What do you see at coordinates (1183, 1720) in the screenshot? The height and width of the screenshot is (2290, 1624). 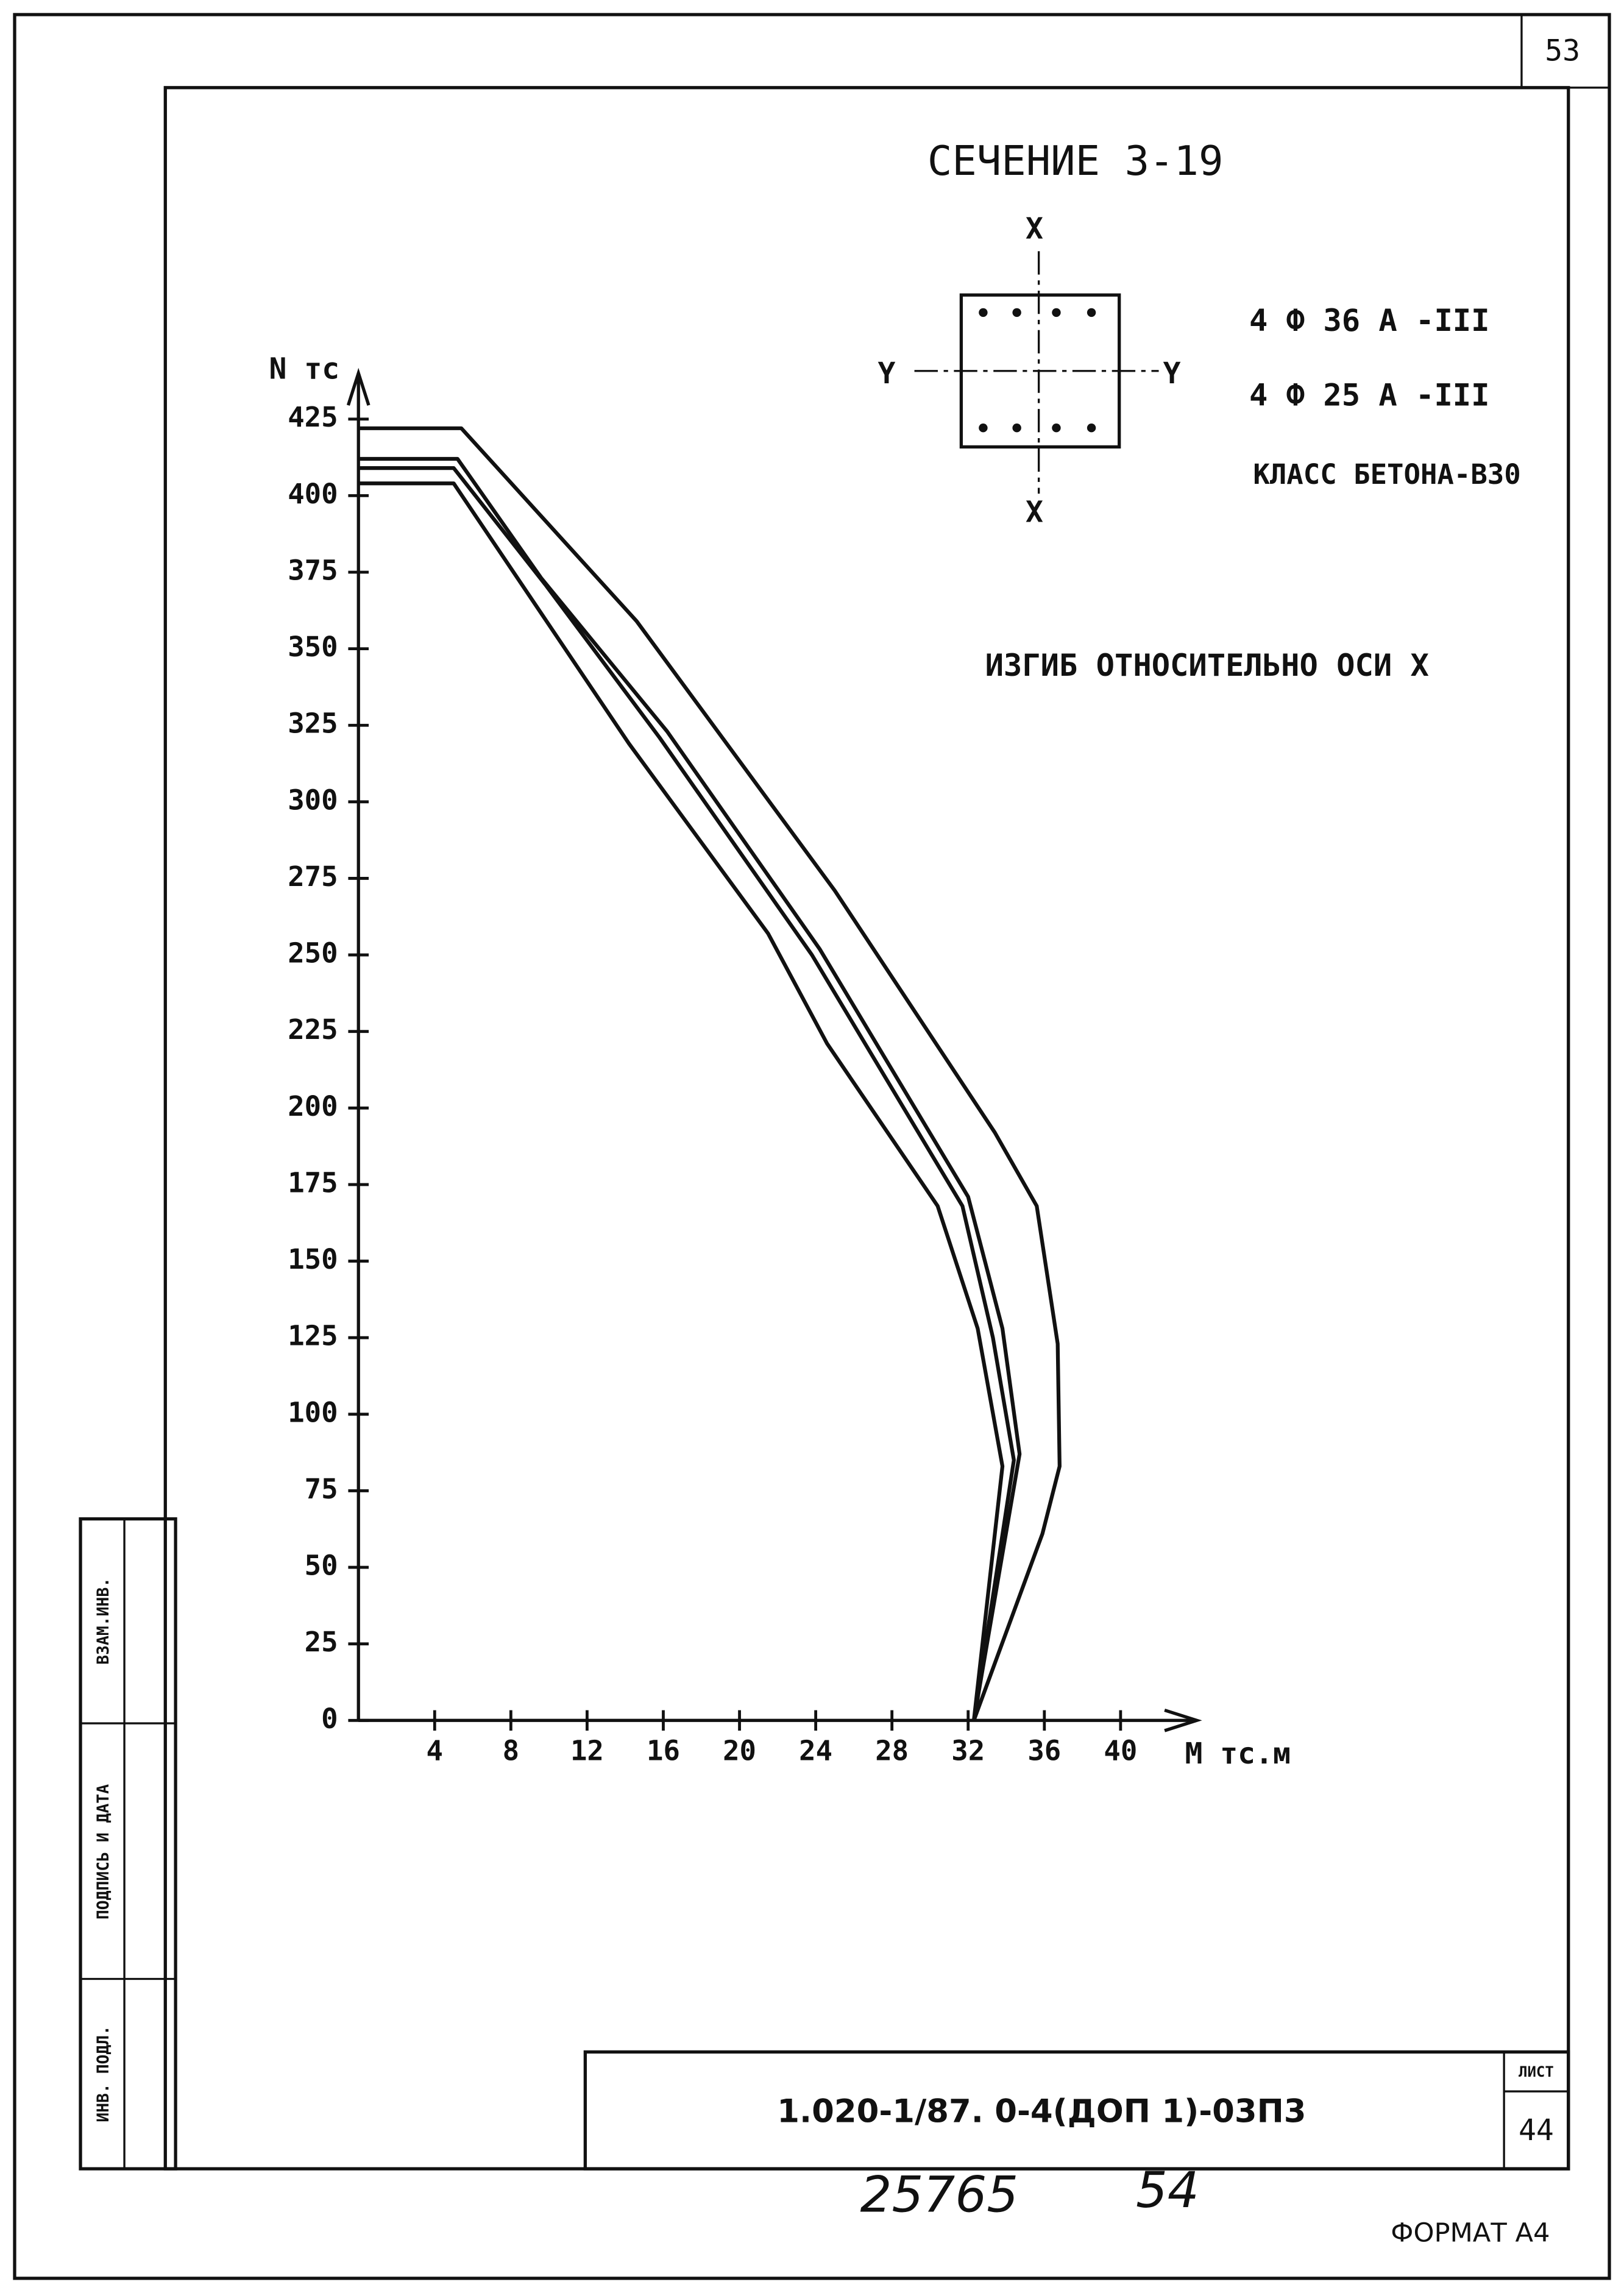 I see `x-axis-arrow` at bounding box center [1183, 1720].